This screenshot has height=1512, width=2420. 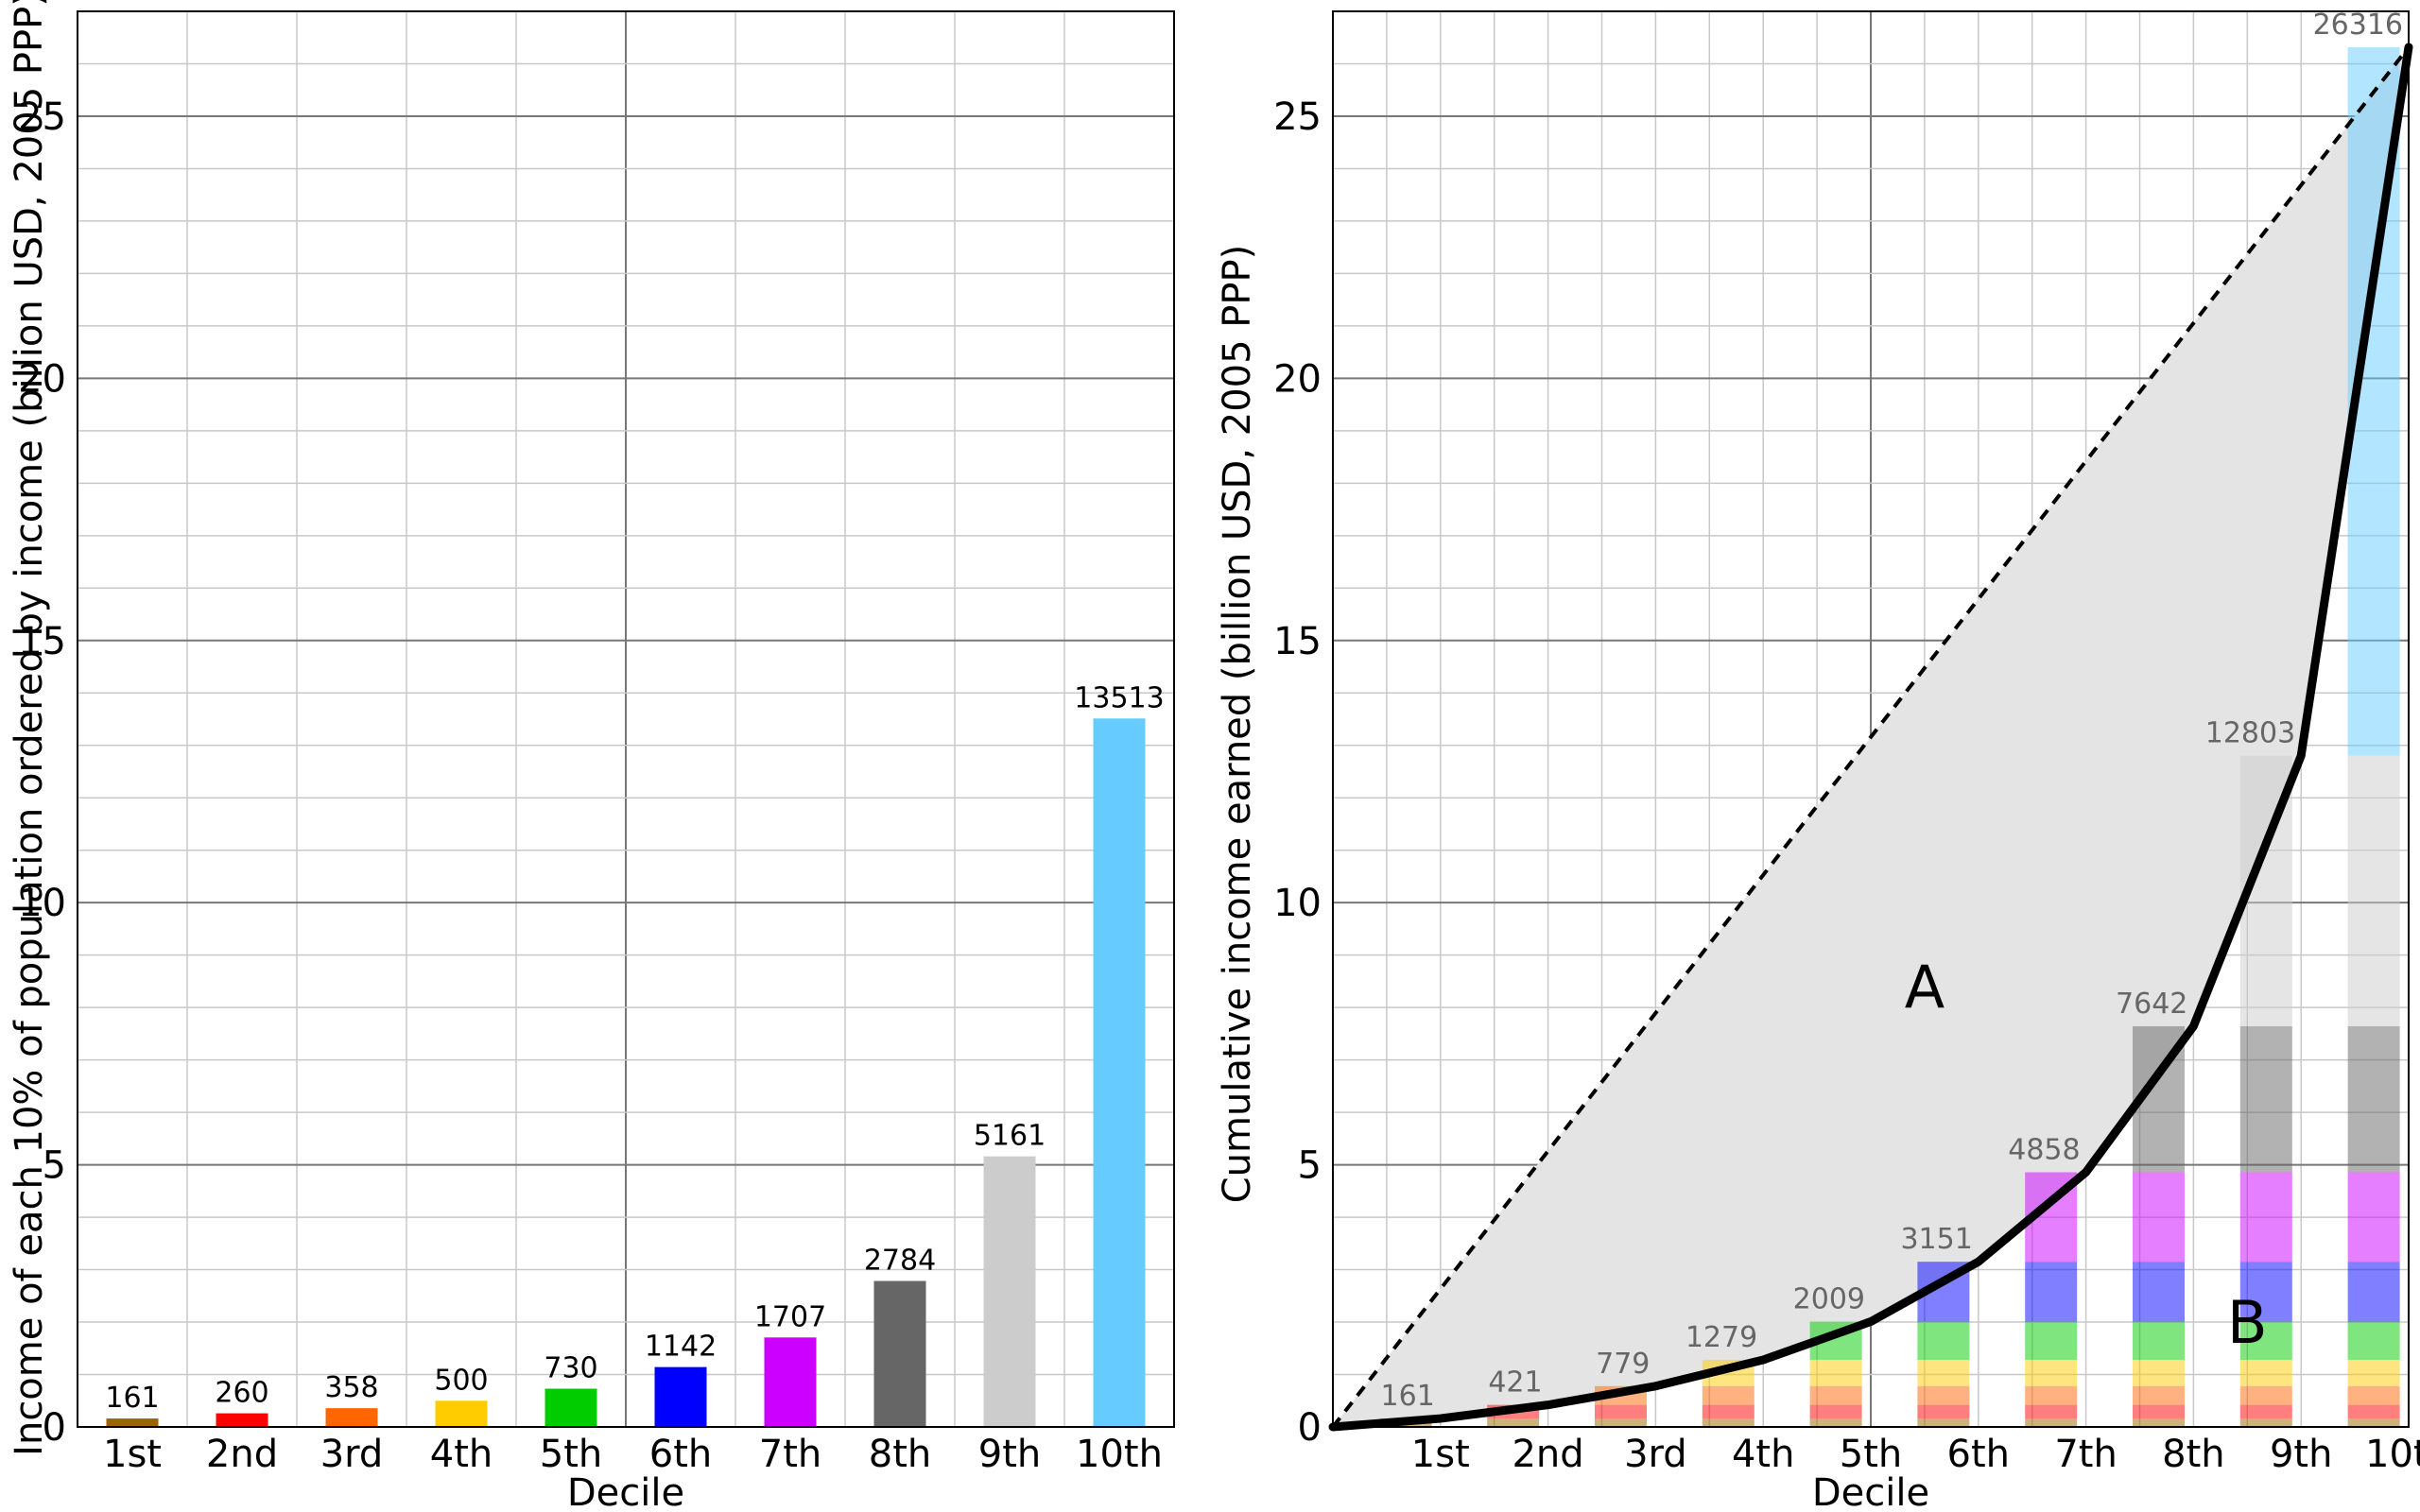 I want to click on bar-value-label: 730, so click(x=570, y=1367).